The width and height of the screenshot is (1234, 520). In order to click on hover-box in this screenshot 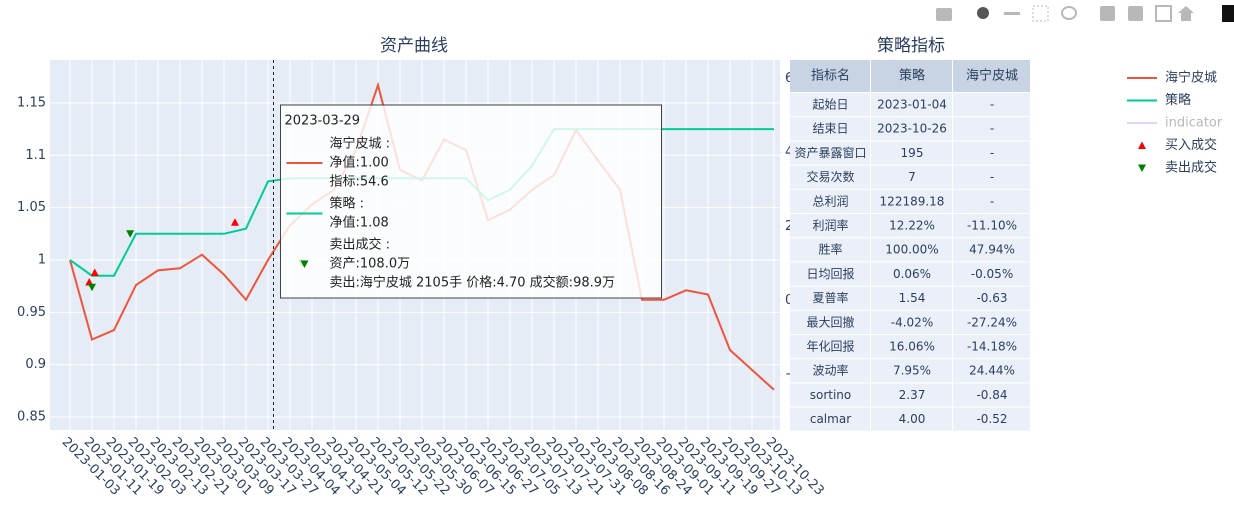, I will do `click(471, 201)`.